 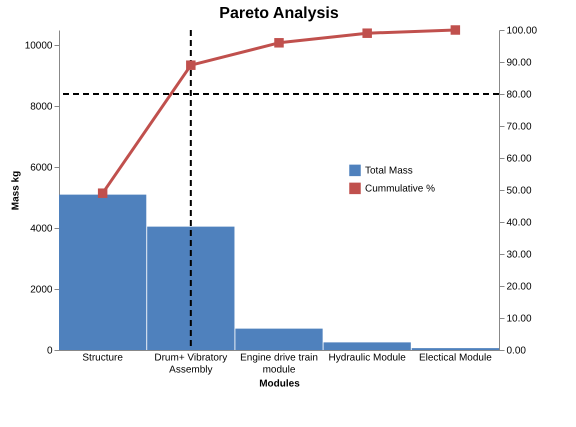 I want to click on y-tick-label: 4000, so click(x=41, y=229).